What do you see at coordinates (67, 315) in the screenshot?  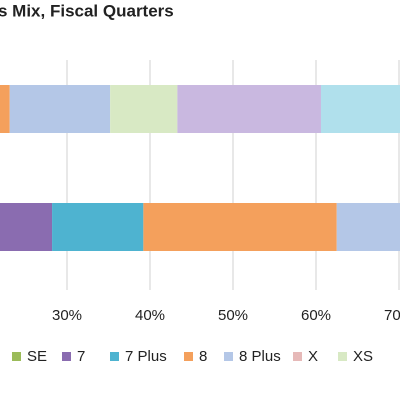 I see `x-tick-label: 30%` at bounding box center [67, 315].